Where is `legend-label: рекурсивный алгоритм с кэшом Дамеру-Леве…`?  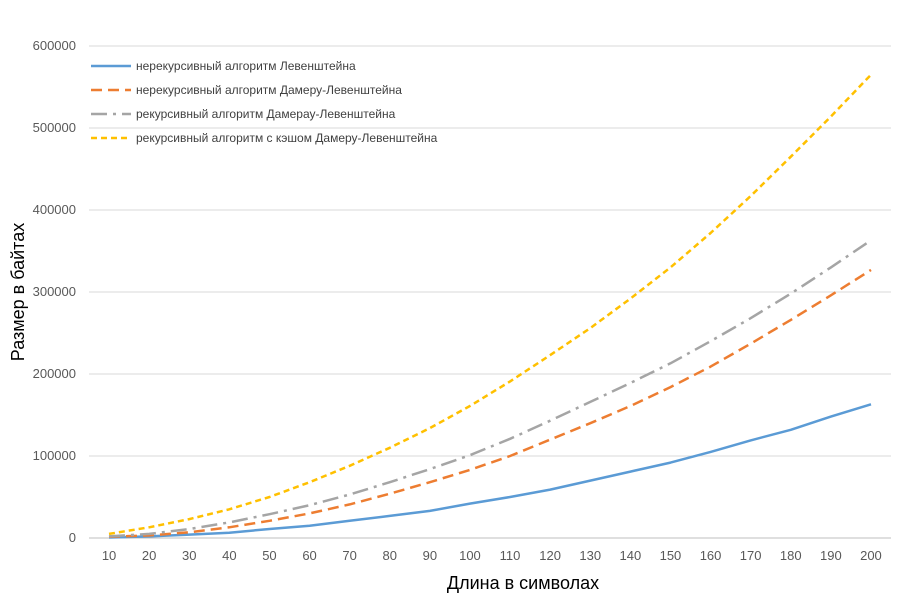
legend-label: рекурсивный алгоритм с кэшом Дамеру-Леве… is located at coordinates (287, 138).